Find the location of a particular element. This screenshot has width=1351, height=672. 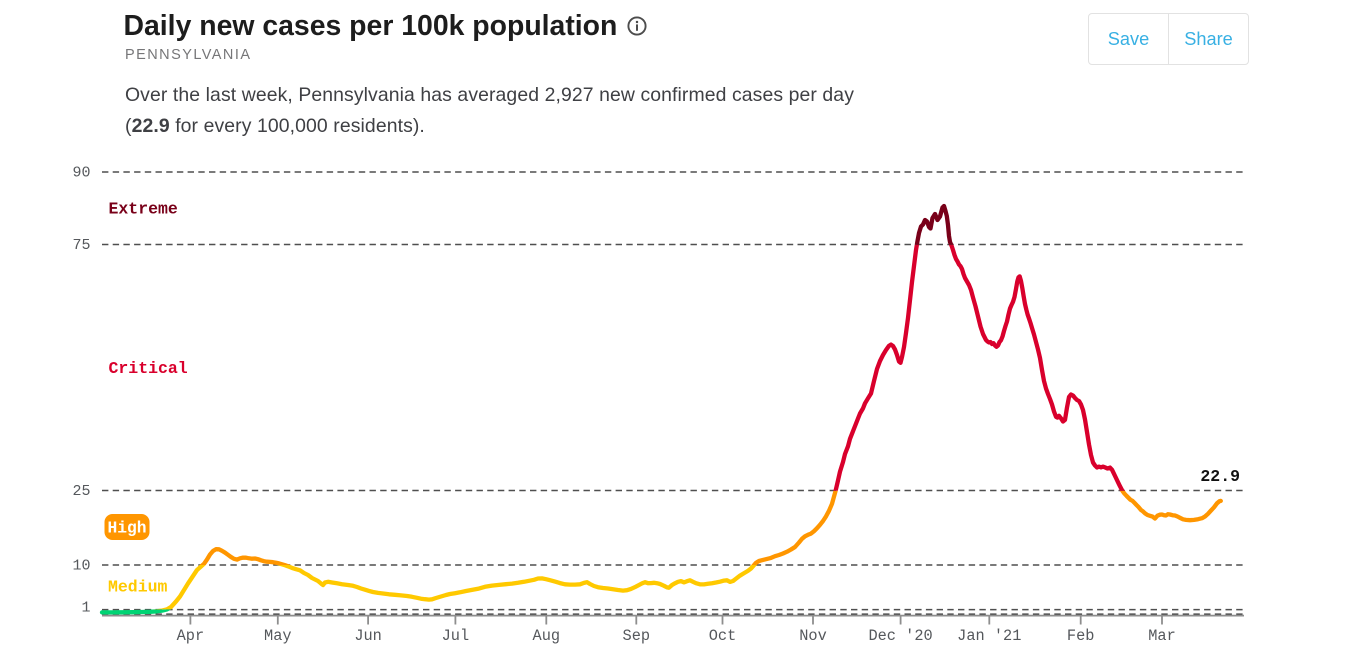

svg-text: Aug is located at coordinates (547, 636).